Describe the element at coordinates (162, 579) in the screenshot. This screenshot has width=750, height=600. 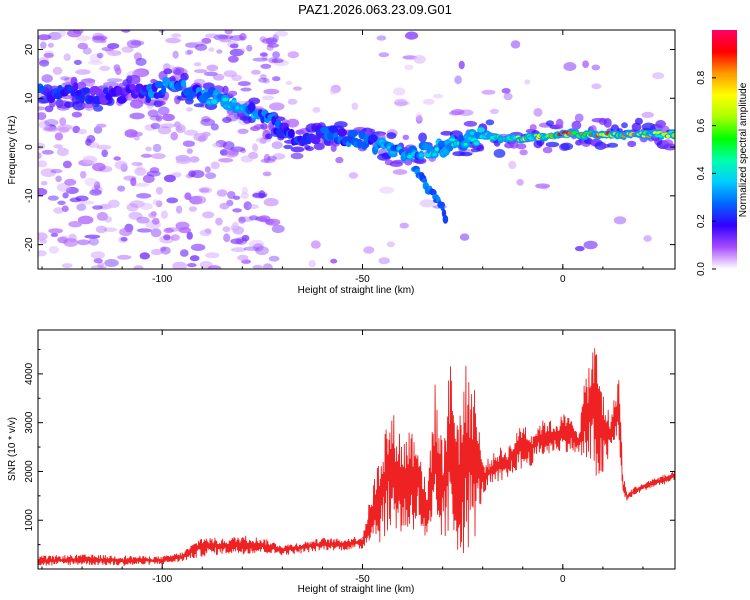
I see `x-tick-label: -100` at that location.